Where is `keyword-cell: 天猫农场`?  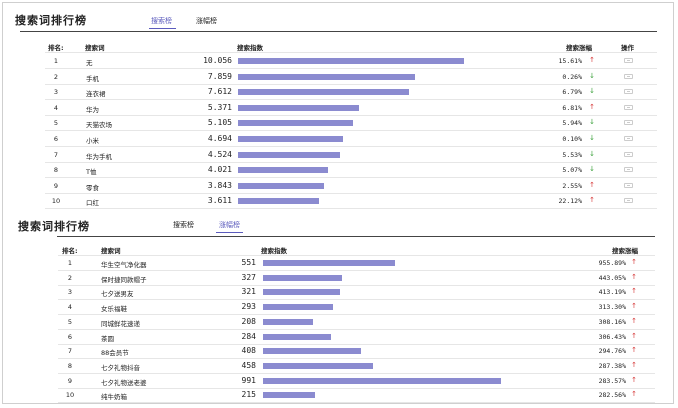
keyword-cell: 天猫农场 is located at coordinates (99, 125).